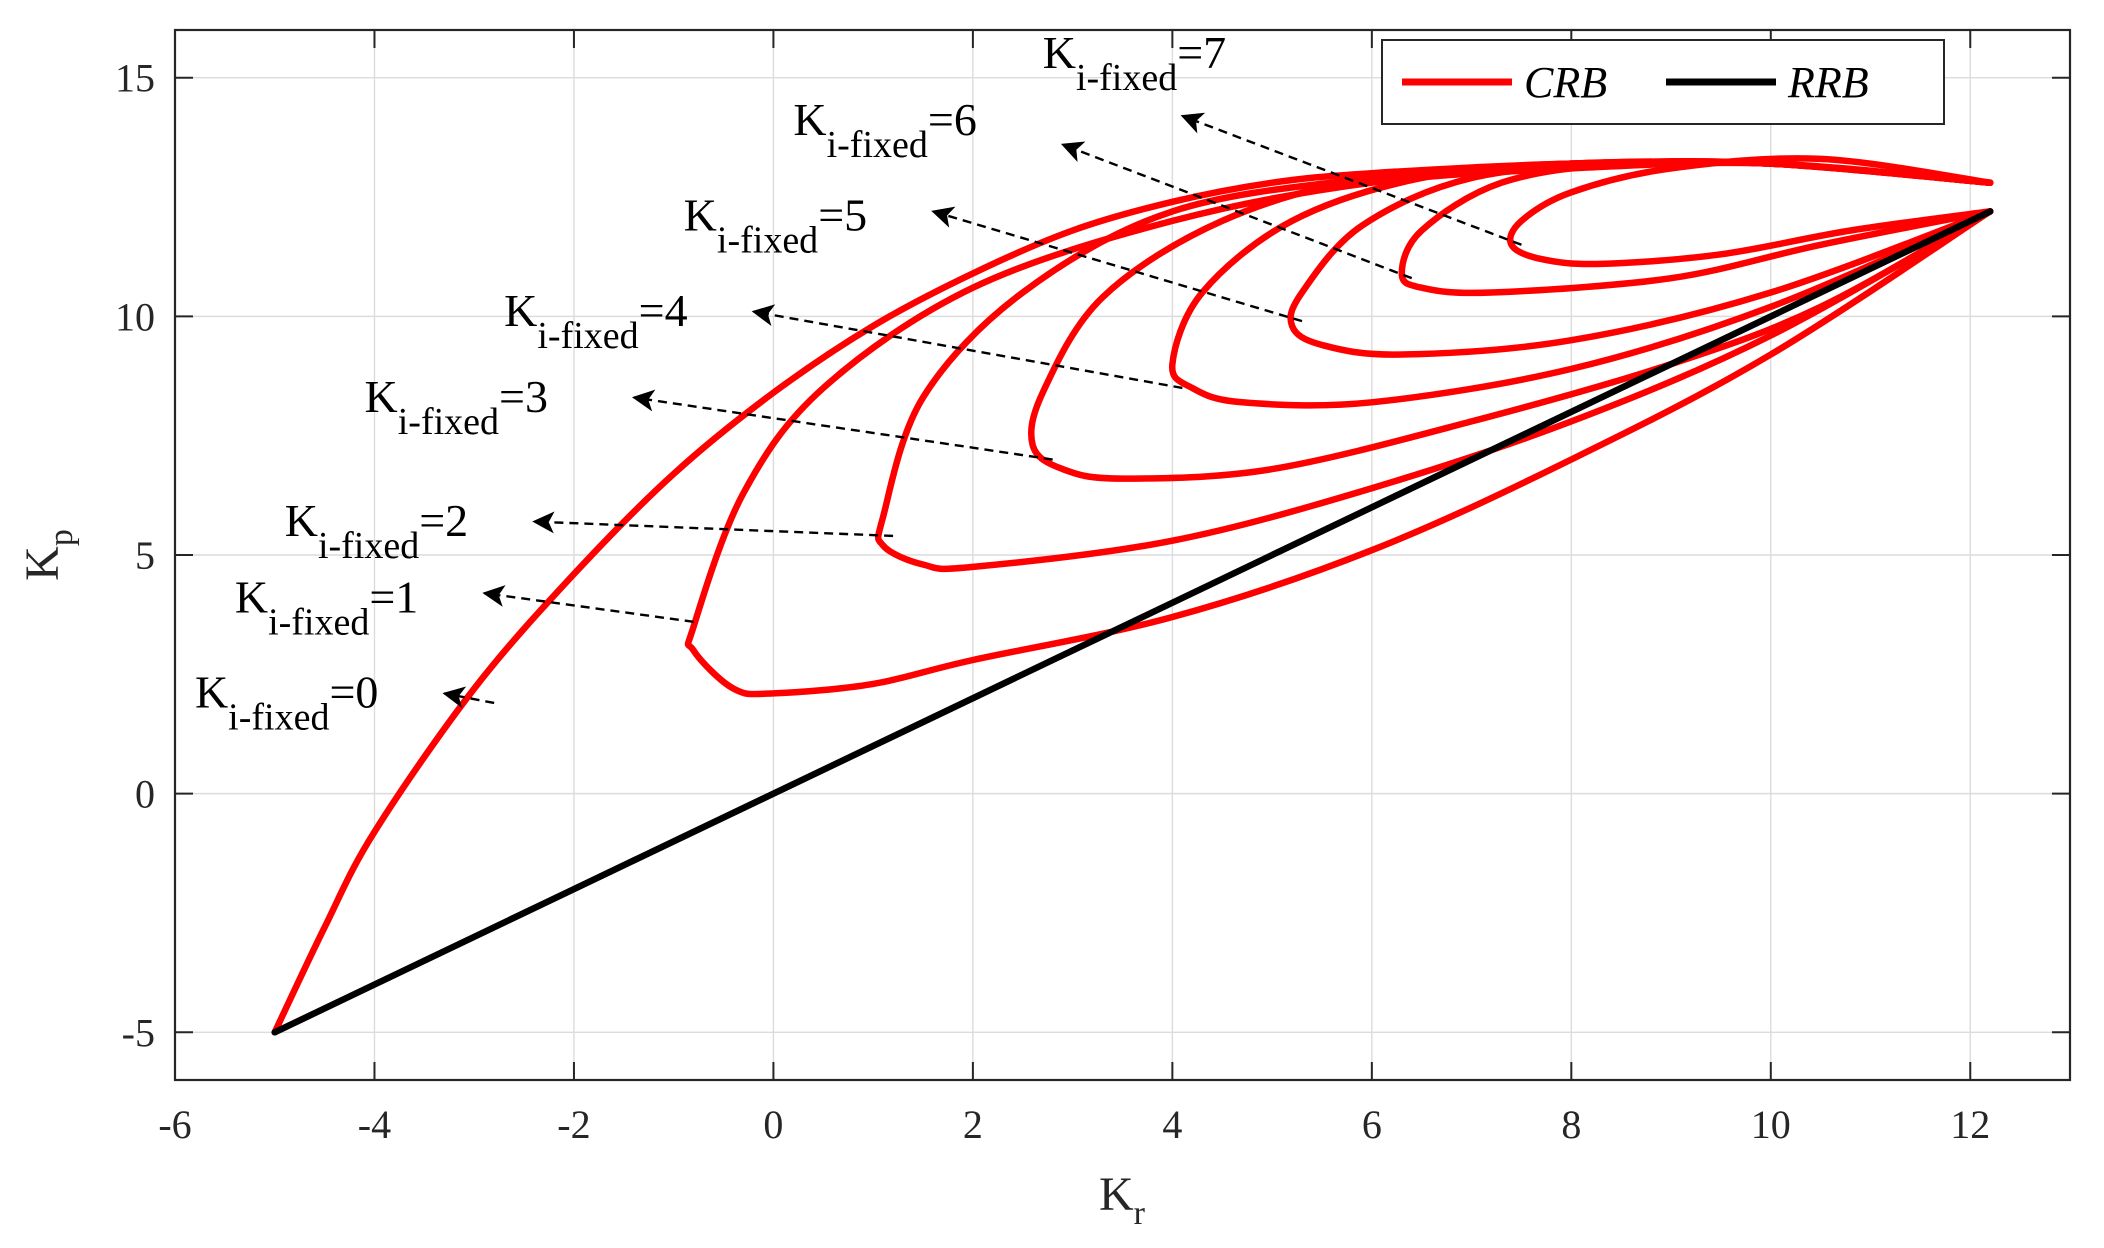 Image resolution: width=2104 pixels, height=1248 pixels. Describe the element at coordinates (174, 1124) in the screenshot. I see `x-tick-label: -6` at that location.